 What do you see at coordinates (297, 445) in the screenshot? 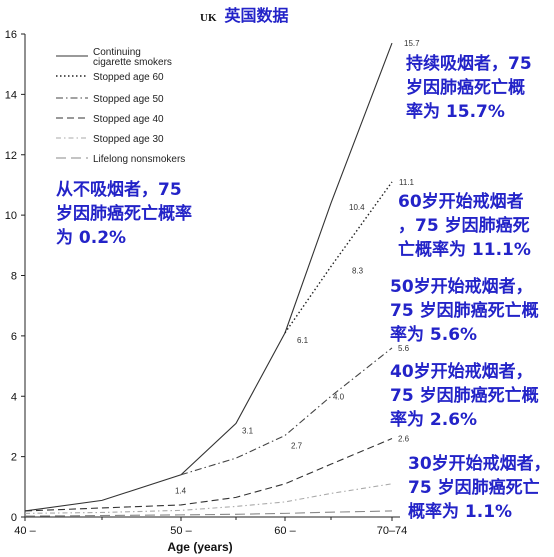
I see `data-label: 2.7` at bounding box center [297, 445].